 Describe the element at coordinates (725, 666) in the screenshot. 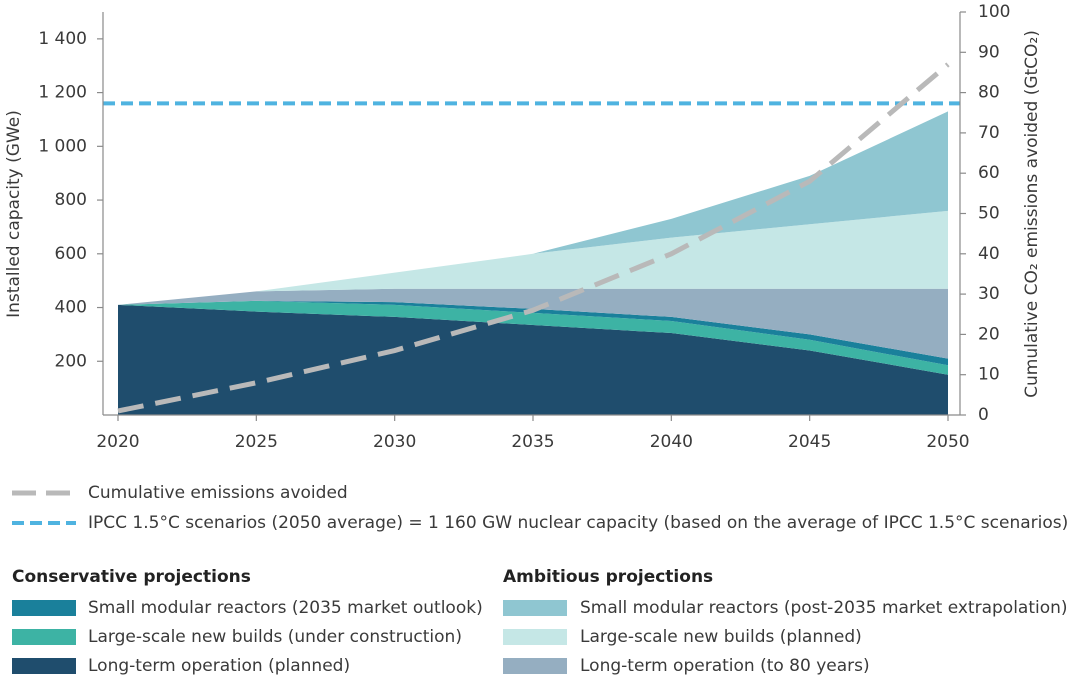

I see `legend-label: Long-term operation (to 80 years)` at that location.